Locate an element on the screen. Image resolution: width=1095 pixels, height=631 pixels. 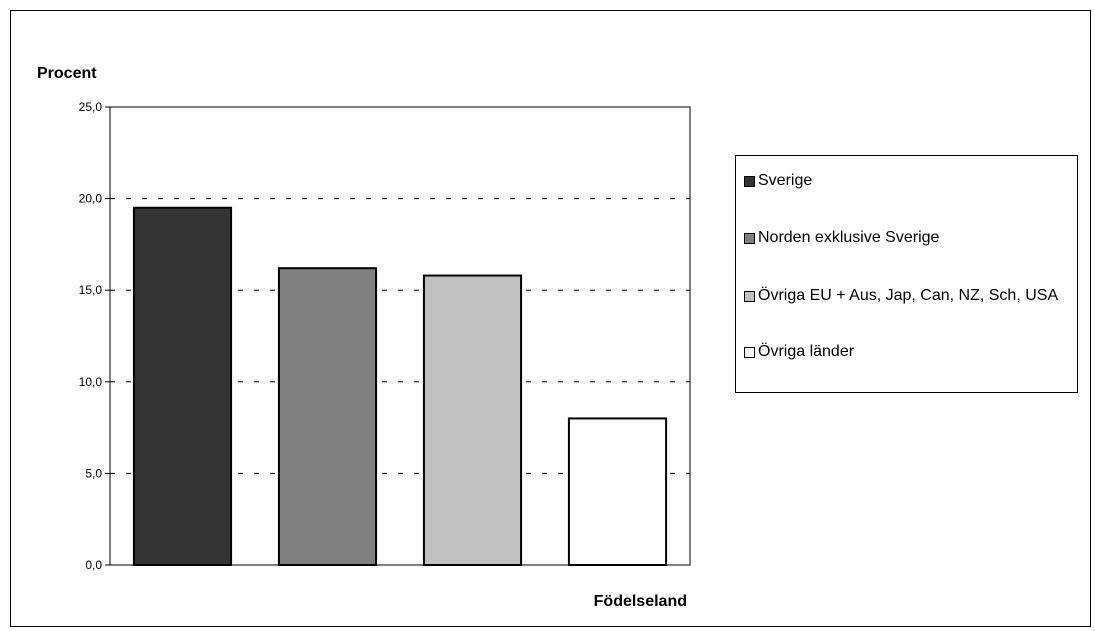
legend-label: Övriga EU + Aus, Jap, Can, NZ, Sch, USA is located at coordinates (908, 295).